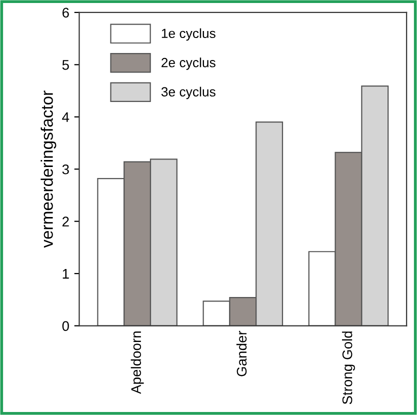 The height and width of the screenshot is (415, 417). Describe the element at coordinates (241, 353) in the screenshot. I see `x-tick-label: Gander` at that location.